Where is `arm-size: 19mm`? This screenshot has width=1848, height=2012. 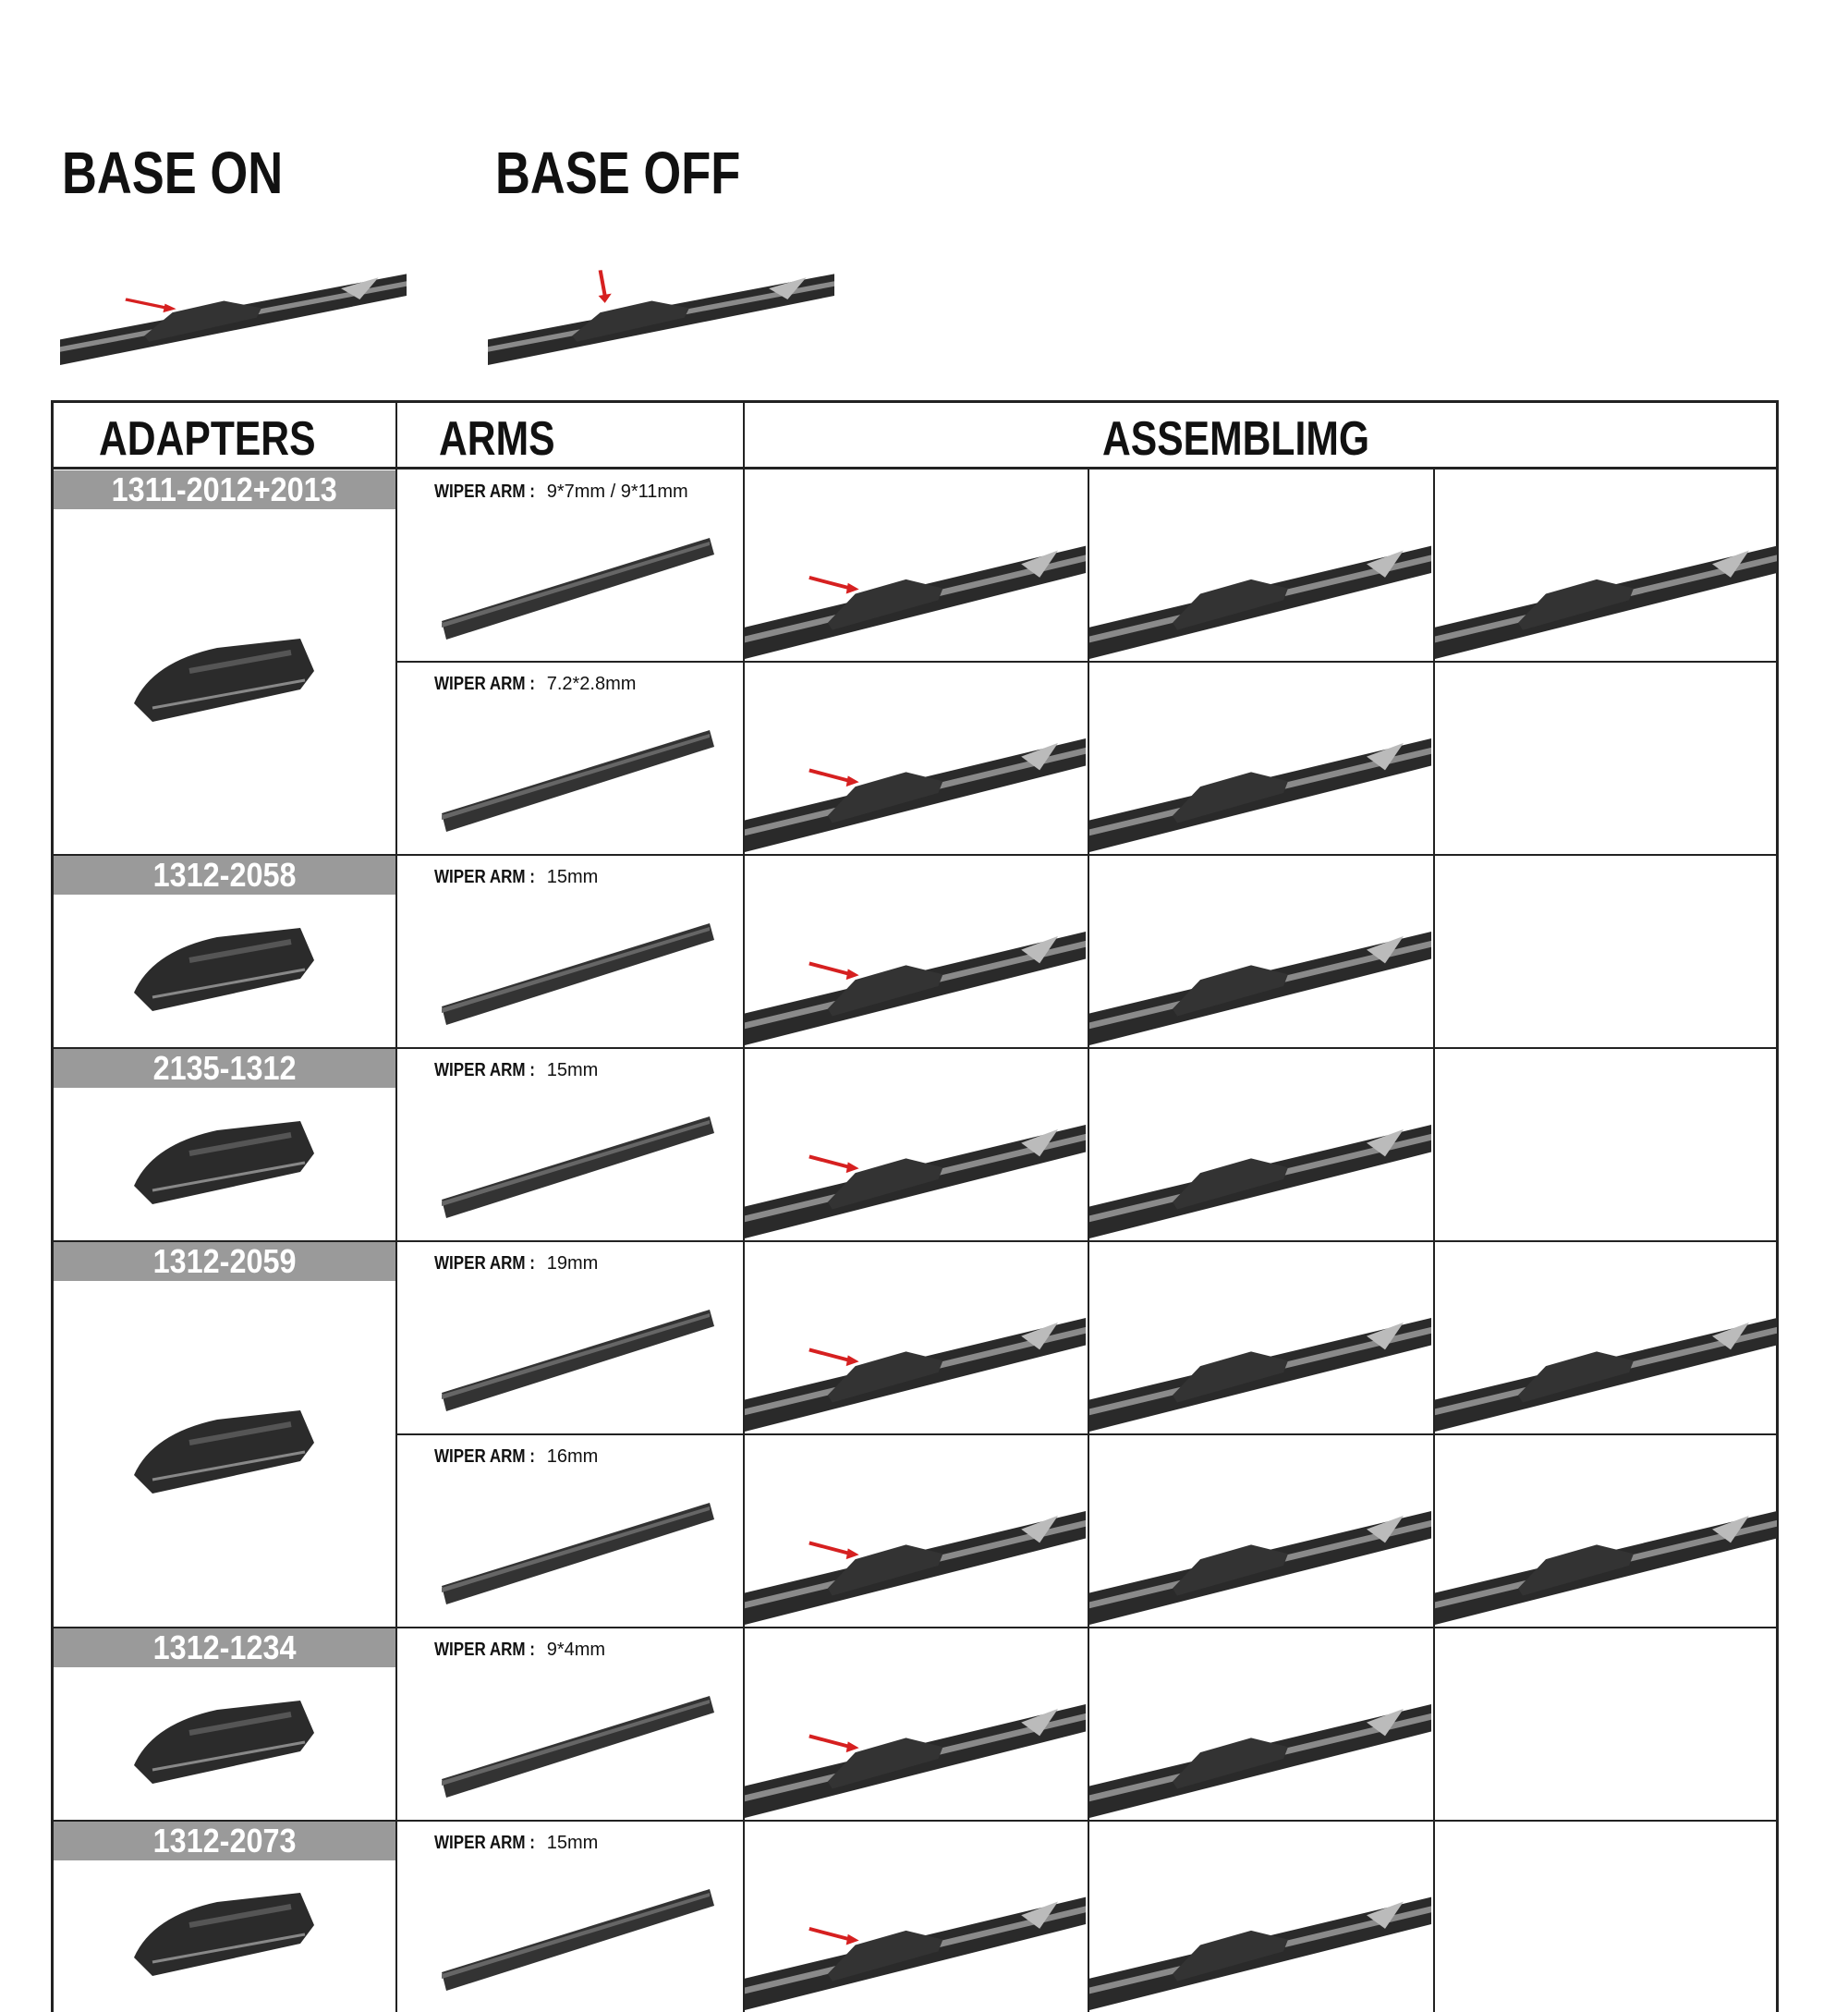 arm-size: 19mm is located at coordinates (572, 1263).